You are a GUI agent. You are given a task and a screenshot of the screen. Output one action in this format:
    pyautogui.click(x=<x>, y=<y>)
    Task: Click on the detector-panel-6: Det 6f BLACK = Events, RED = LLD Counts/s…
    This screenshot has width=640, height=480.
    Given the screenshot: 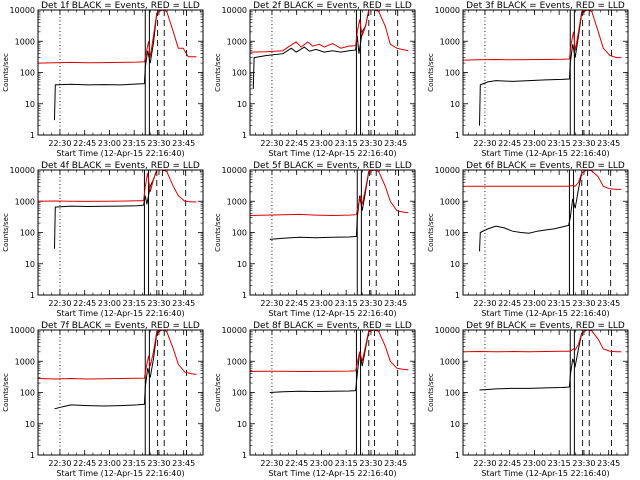 What is the action you would take?
    pyautogui.click(x=528, y=239)
    